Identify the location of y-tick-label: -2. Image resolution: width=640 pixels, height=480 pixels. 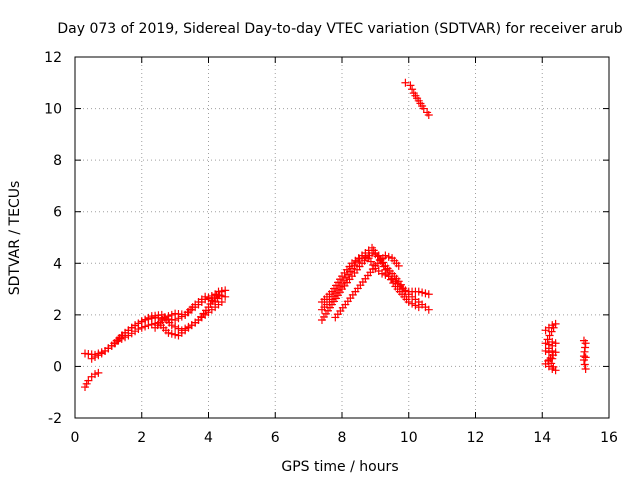
(55, 419).